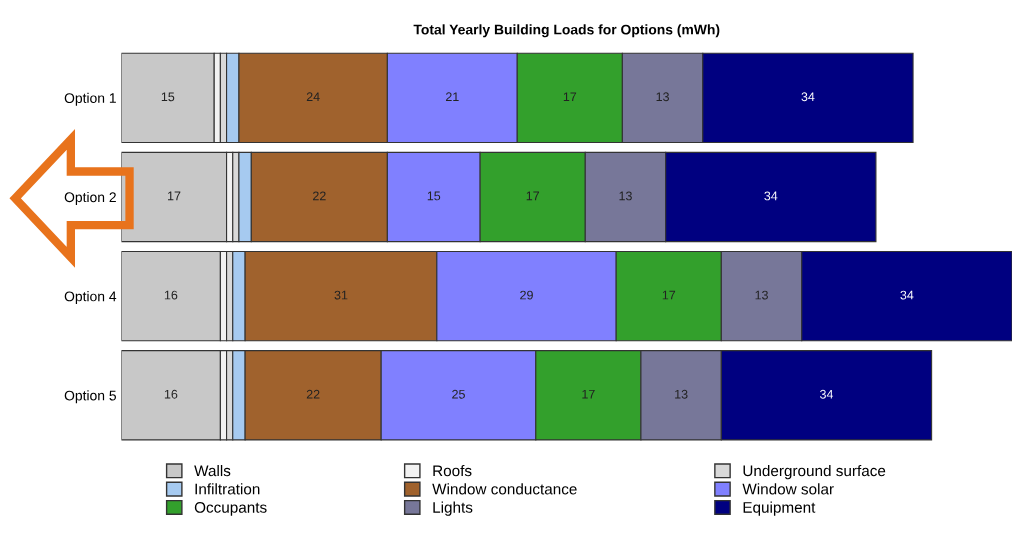 The image size is (1012, 536). Describe the element at coordinates (90, 99) in the screenshot. I see `y-tick-label: Option 1` at that location.